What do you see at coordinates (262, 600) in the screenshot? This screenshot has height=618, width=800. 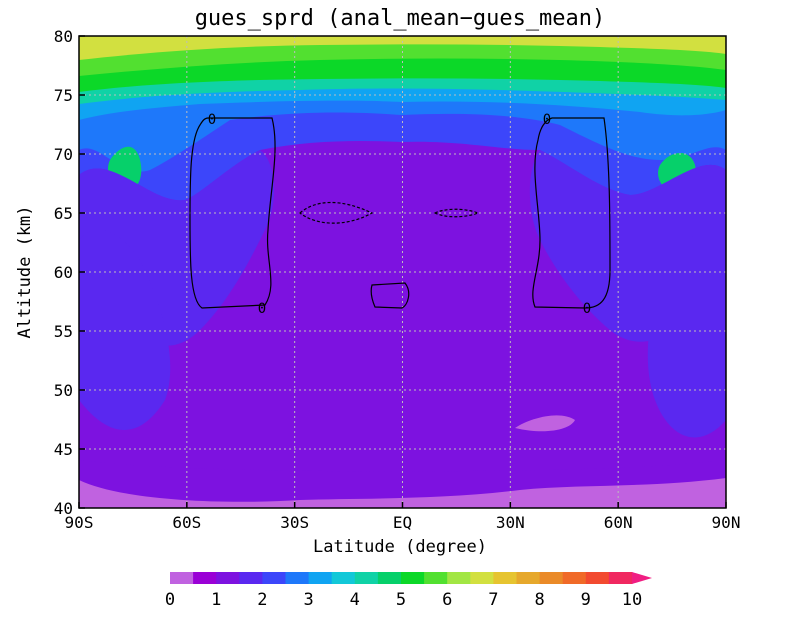 I see `colorbar-tick-label: 2` at bounding box center [262, 600].